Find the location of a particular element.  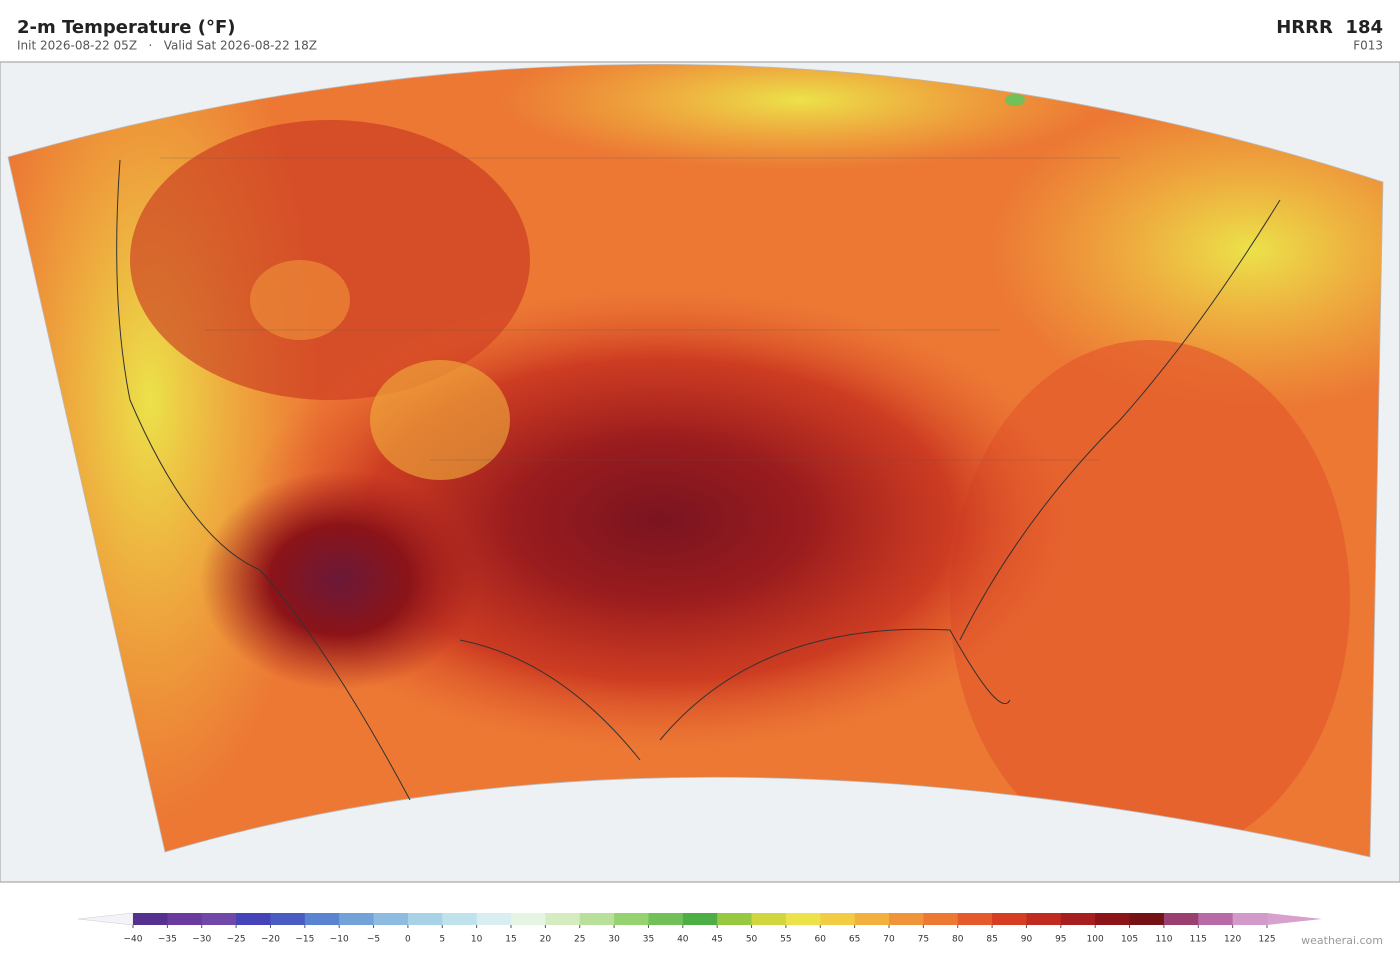

colorbar-tick-label: 95 is located at coordinates (1060, 940).